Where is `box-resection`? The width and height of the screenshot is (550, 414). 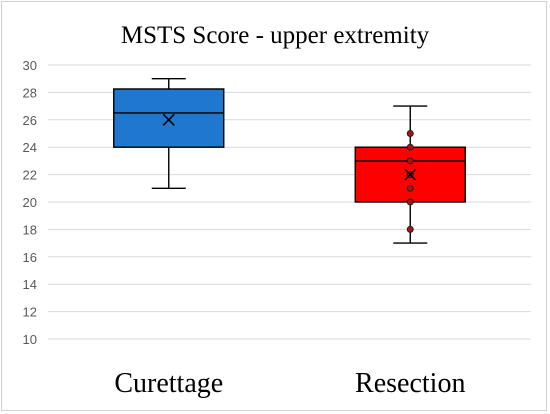 box-resection is located at coordinates (410, 174).